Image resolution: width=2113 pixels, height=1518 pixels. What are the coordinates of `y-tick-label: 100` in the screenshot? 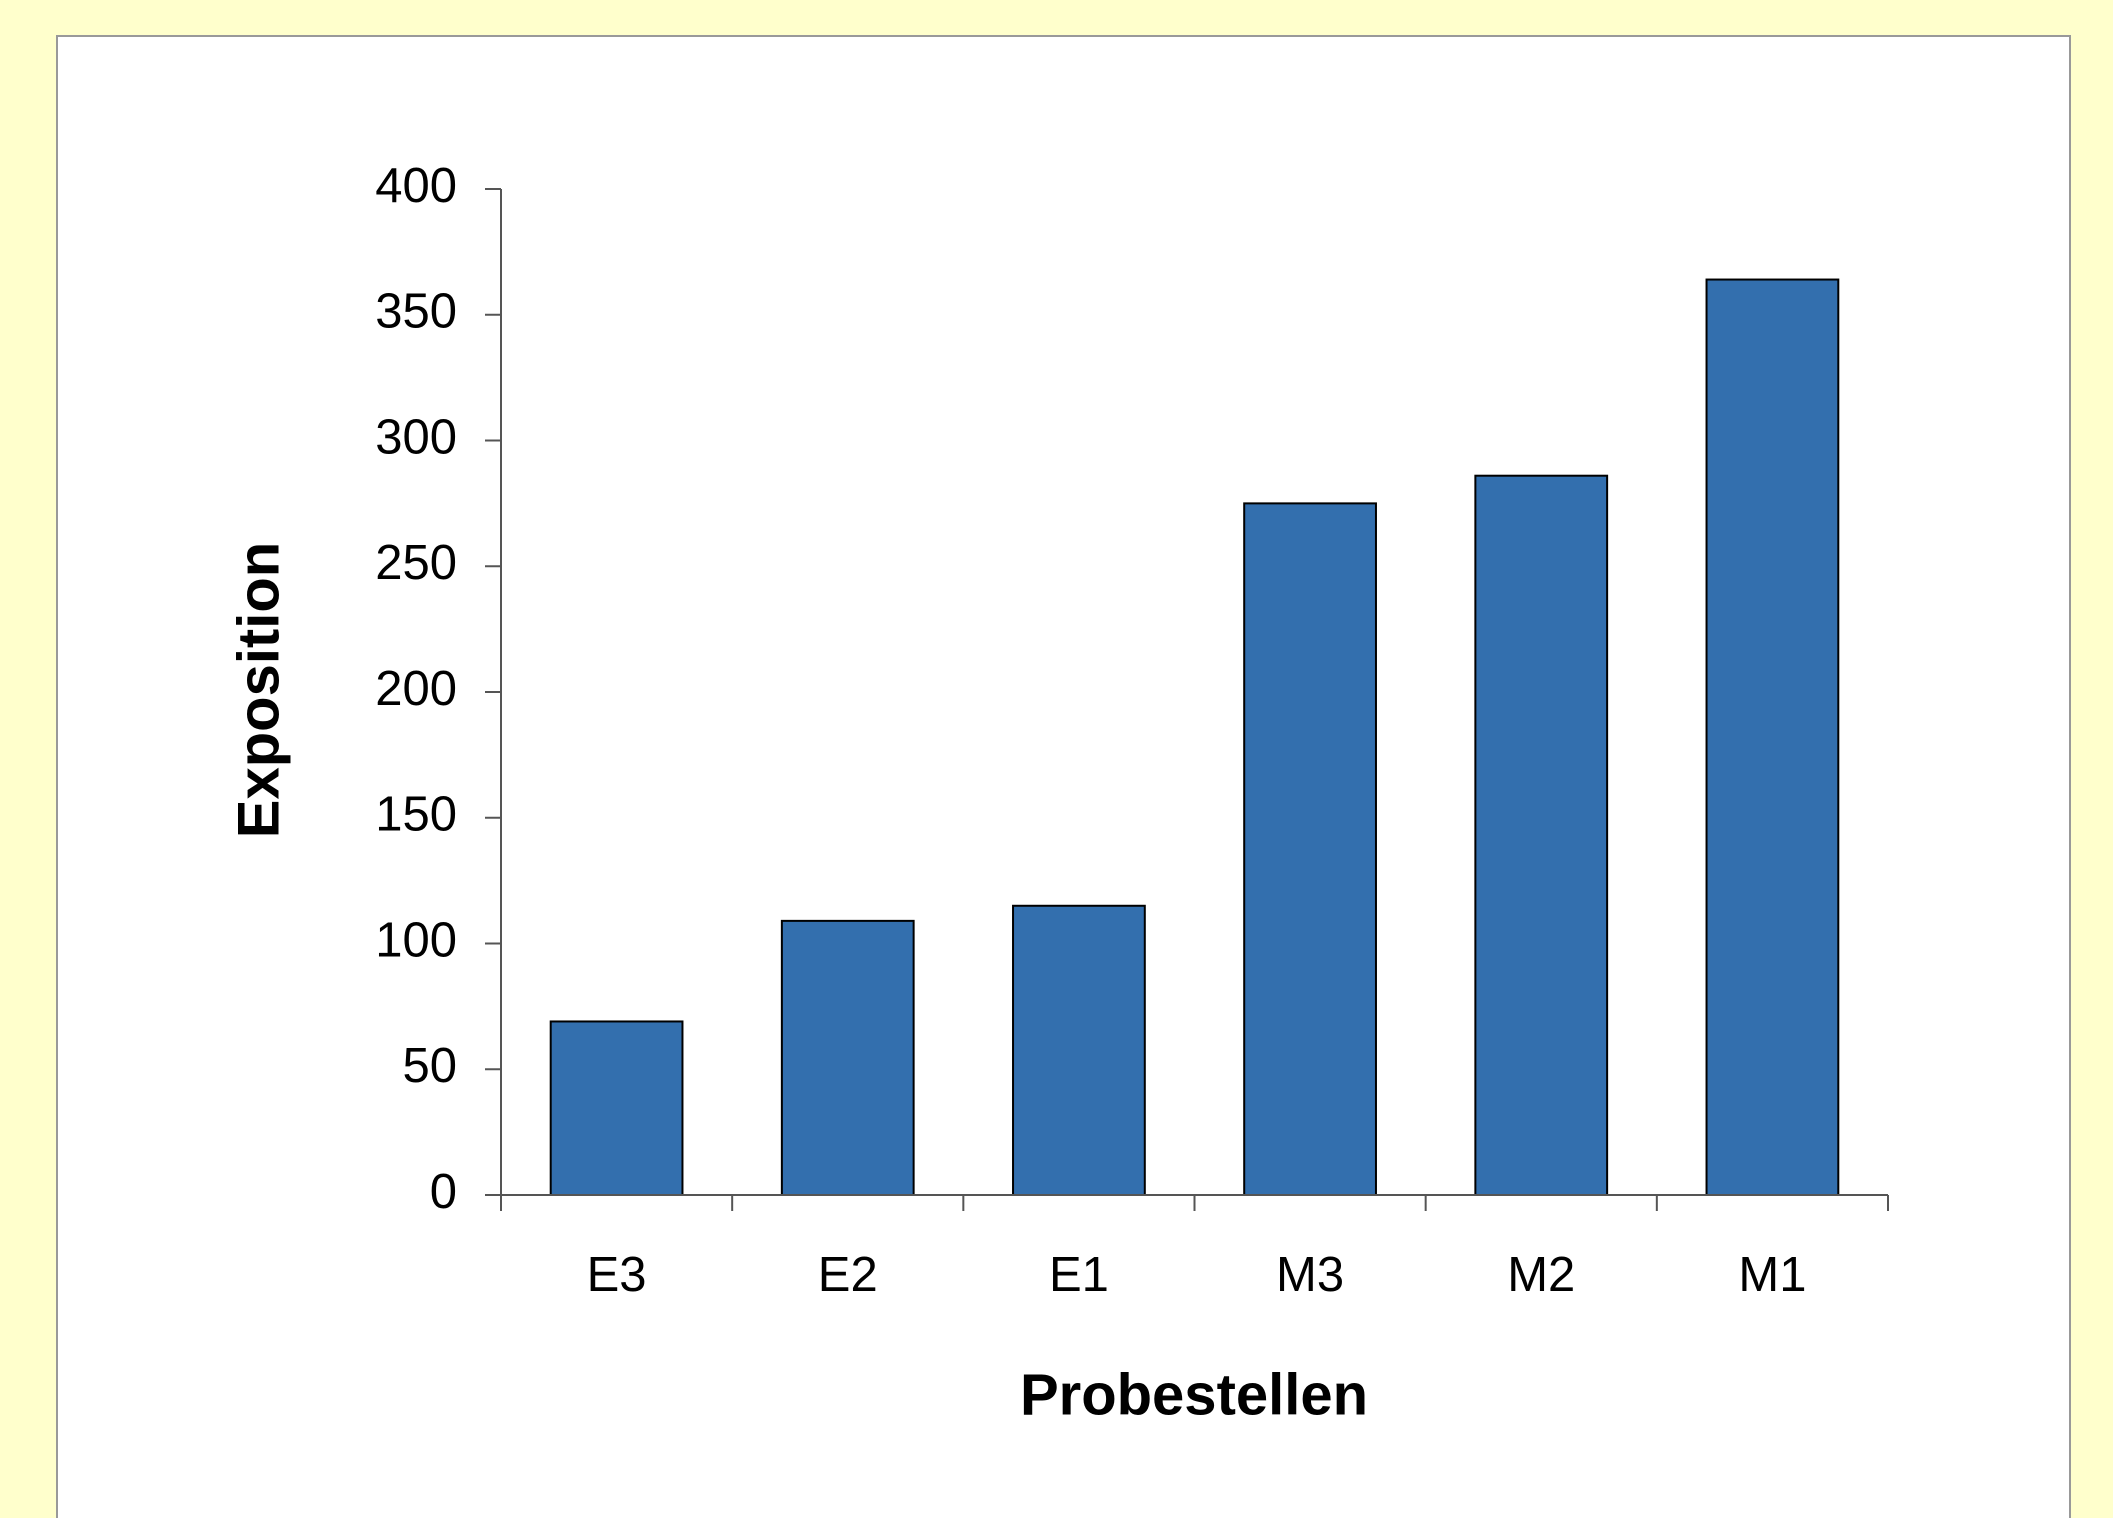 It's located at (416, 940).